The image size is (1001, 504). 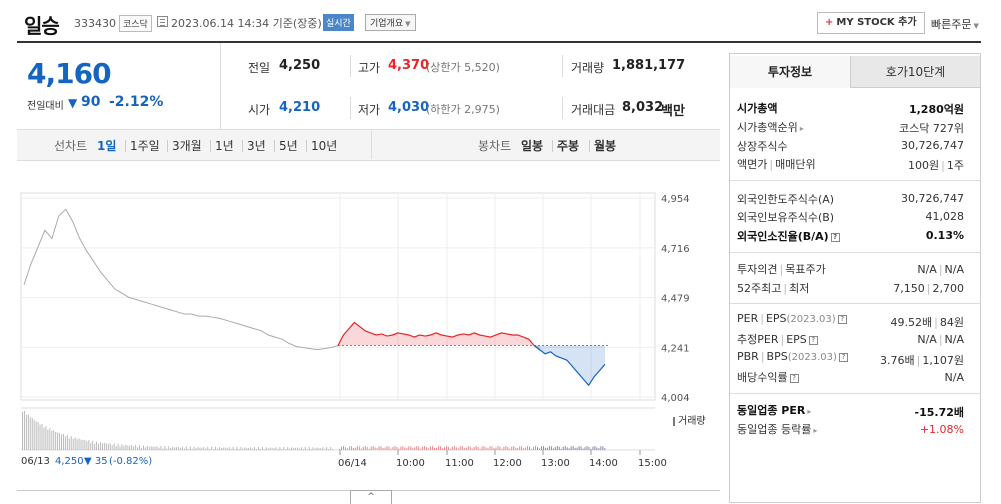 What do you see at coordinates (951, 322) in the screenshot?
I see `eps-value: 84원` at bounding box center [951, 322].